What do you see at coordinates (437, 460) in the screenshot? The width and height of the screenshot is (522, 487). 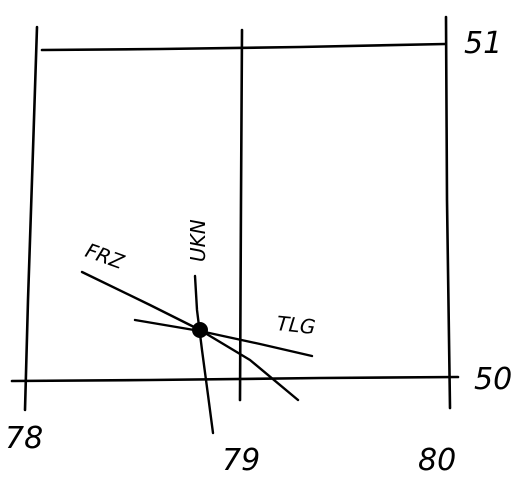 I see `lon-label-80: 80` at bounding box center [437, 460].